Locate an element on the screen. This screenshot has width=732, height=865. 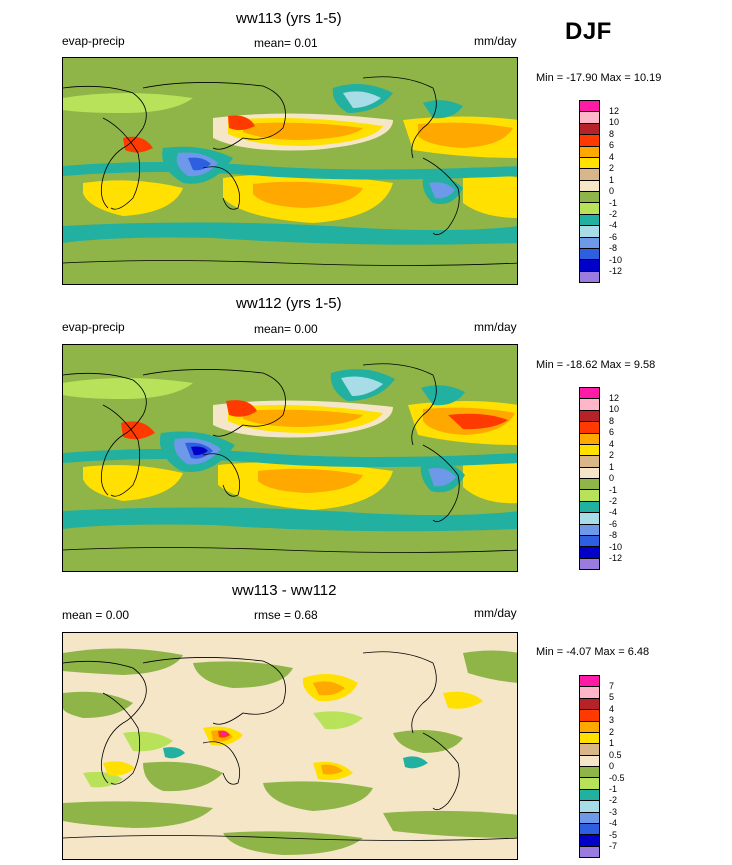
colorbar-tick: -12 is located at coordinates (616, 271).